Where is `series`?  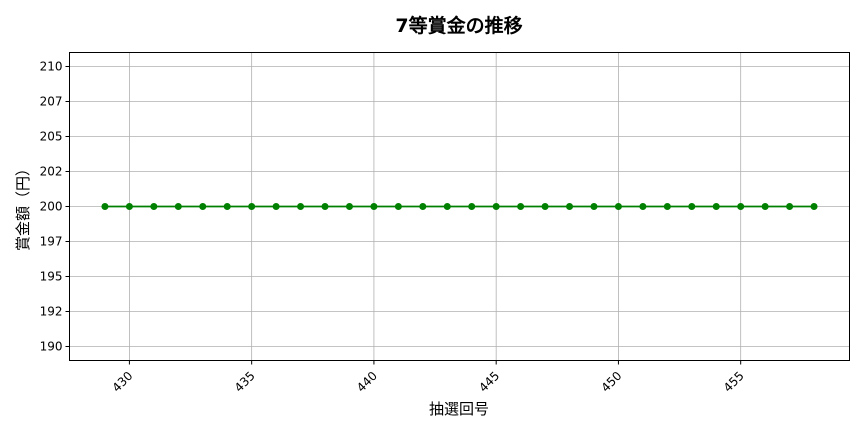 series is located at coordinates (459, 206).